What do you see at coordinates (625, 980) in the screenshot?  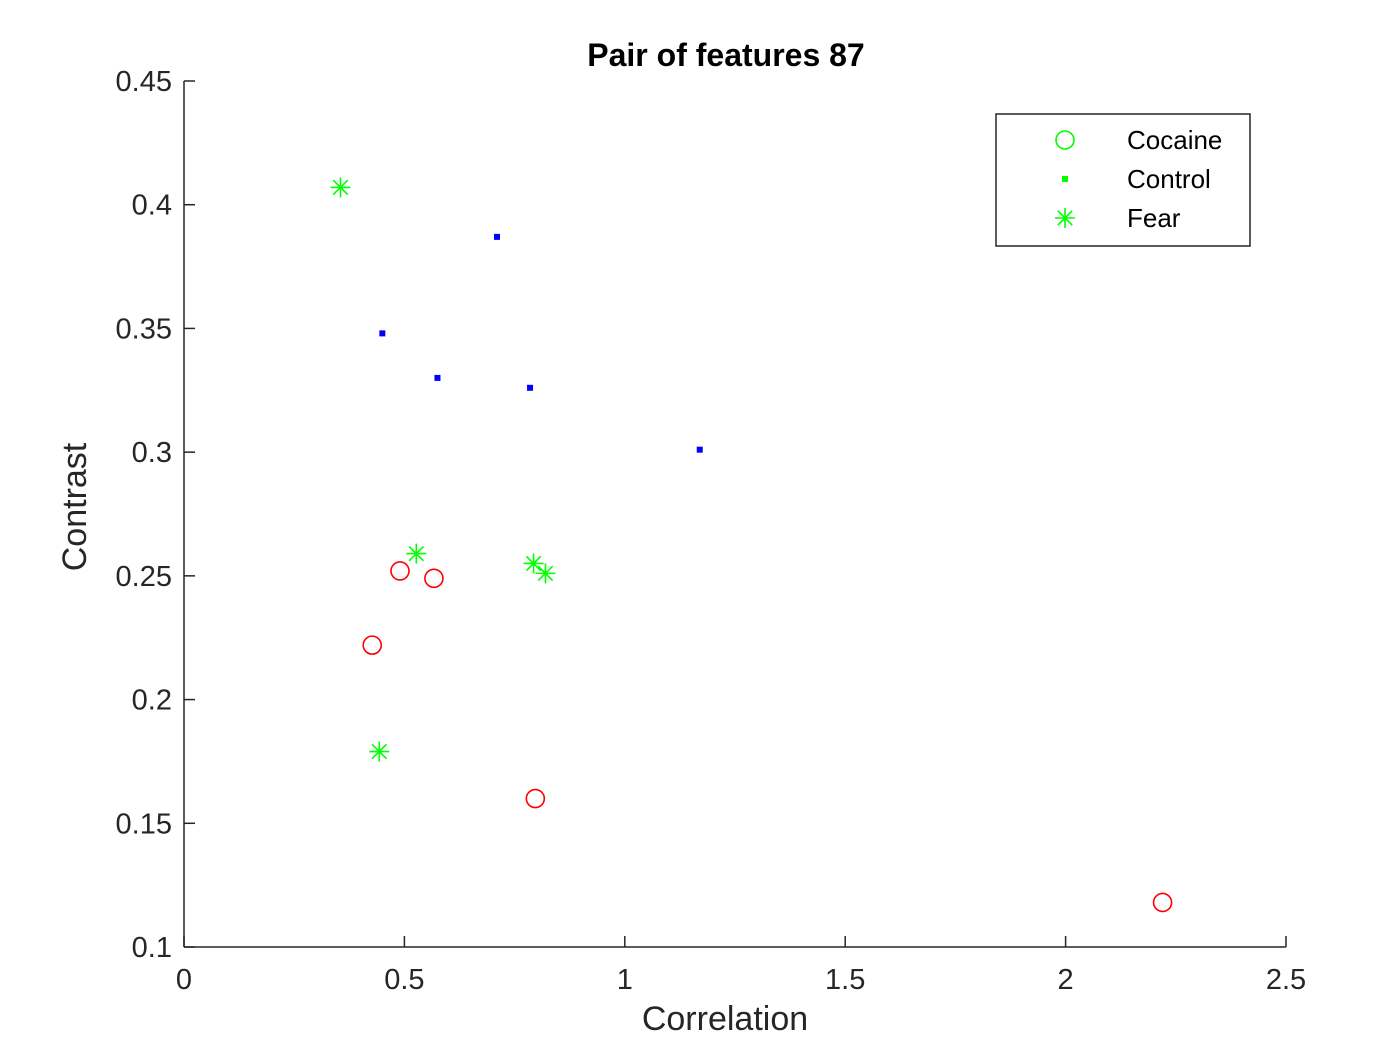 I see `x-tick-label: 1` at bounding box center [625, 980].